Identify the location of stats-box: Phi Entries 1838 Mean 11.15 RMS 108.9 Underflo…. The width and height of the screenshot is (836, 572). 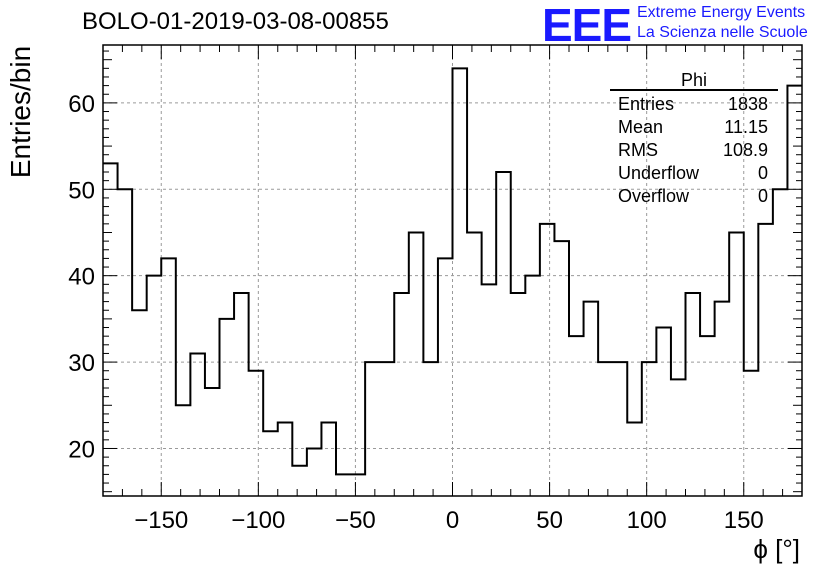
(694, 138).